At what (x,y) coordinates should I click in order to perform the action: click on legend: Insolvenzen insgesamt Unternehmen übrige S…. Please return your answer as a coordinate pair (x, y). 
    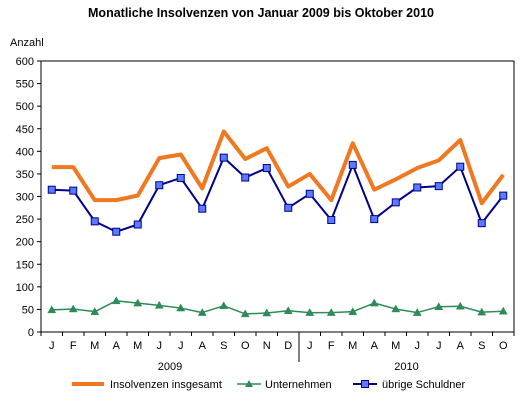
    Looking at the image, I should click on (269, 385).